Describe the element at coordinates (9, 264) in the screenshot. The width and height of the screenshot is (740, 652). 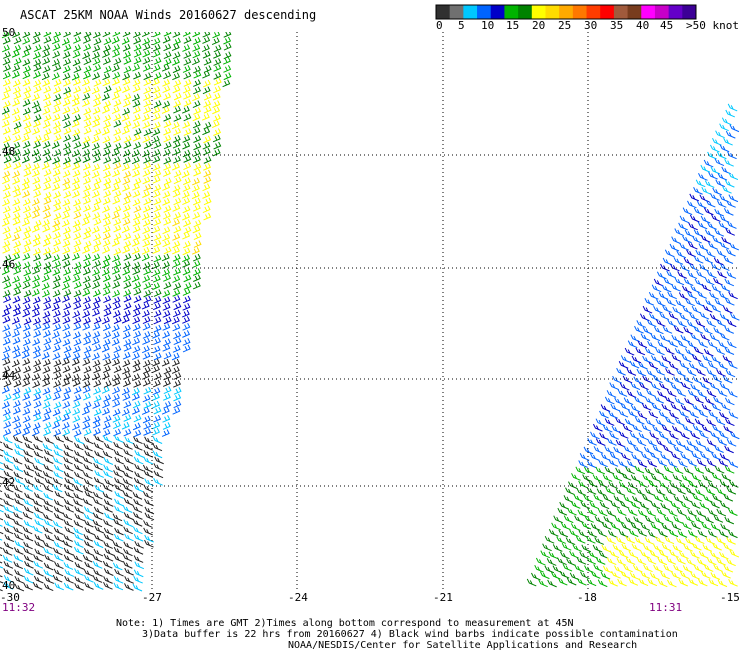
I see `lat-label-46: 46` at that location.